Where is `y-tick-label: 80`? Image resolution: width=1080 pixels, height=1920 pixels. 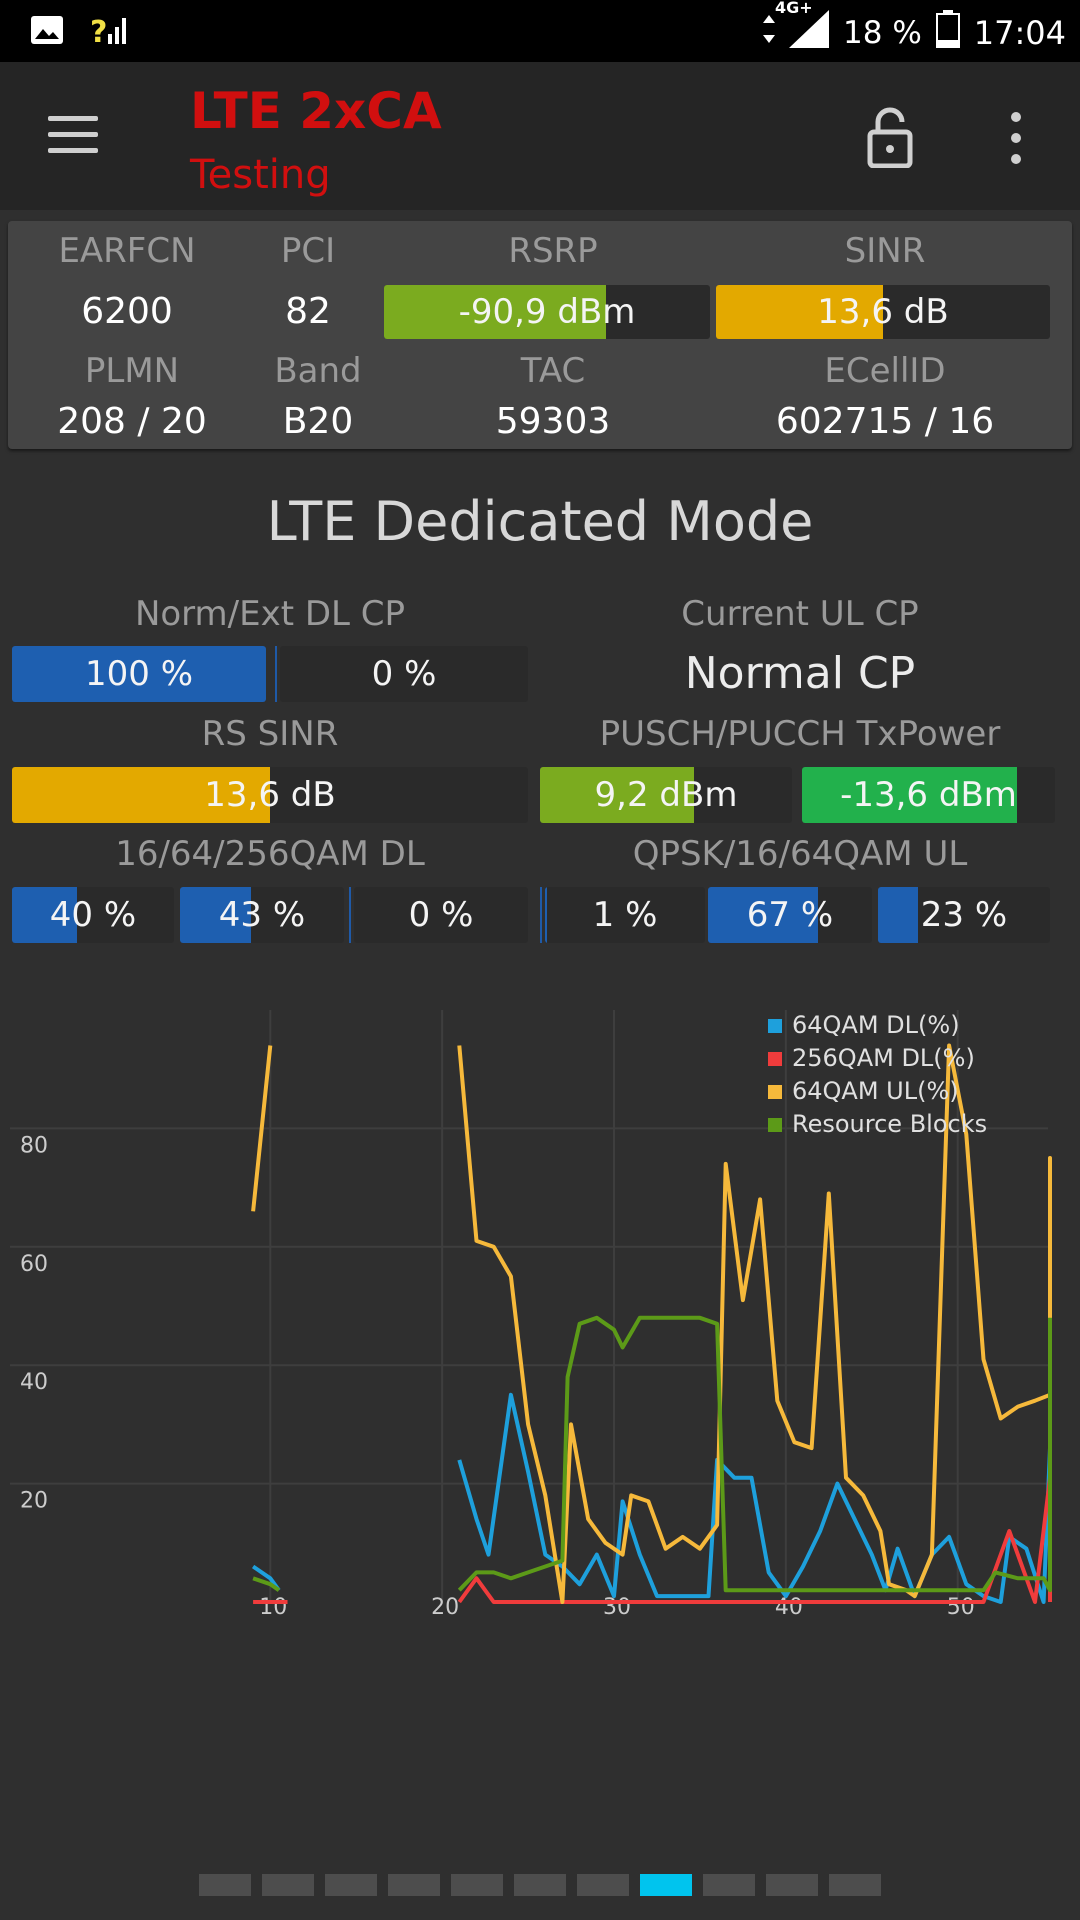 y-tick-label: 80 is located at coordinates (34, 1145).